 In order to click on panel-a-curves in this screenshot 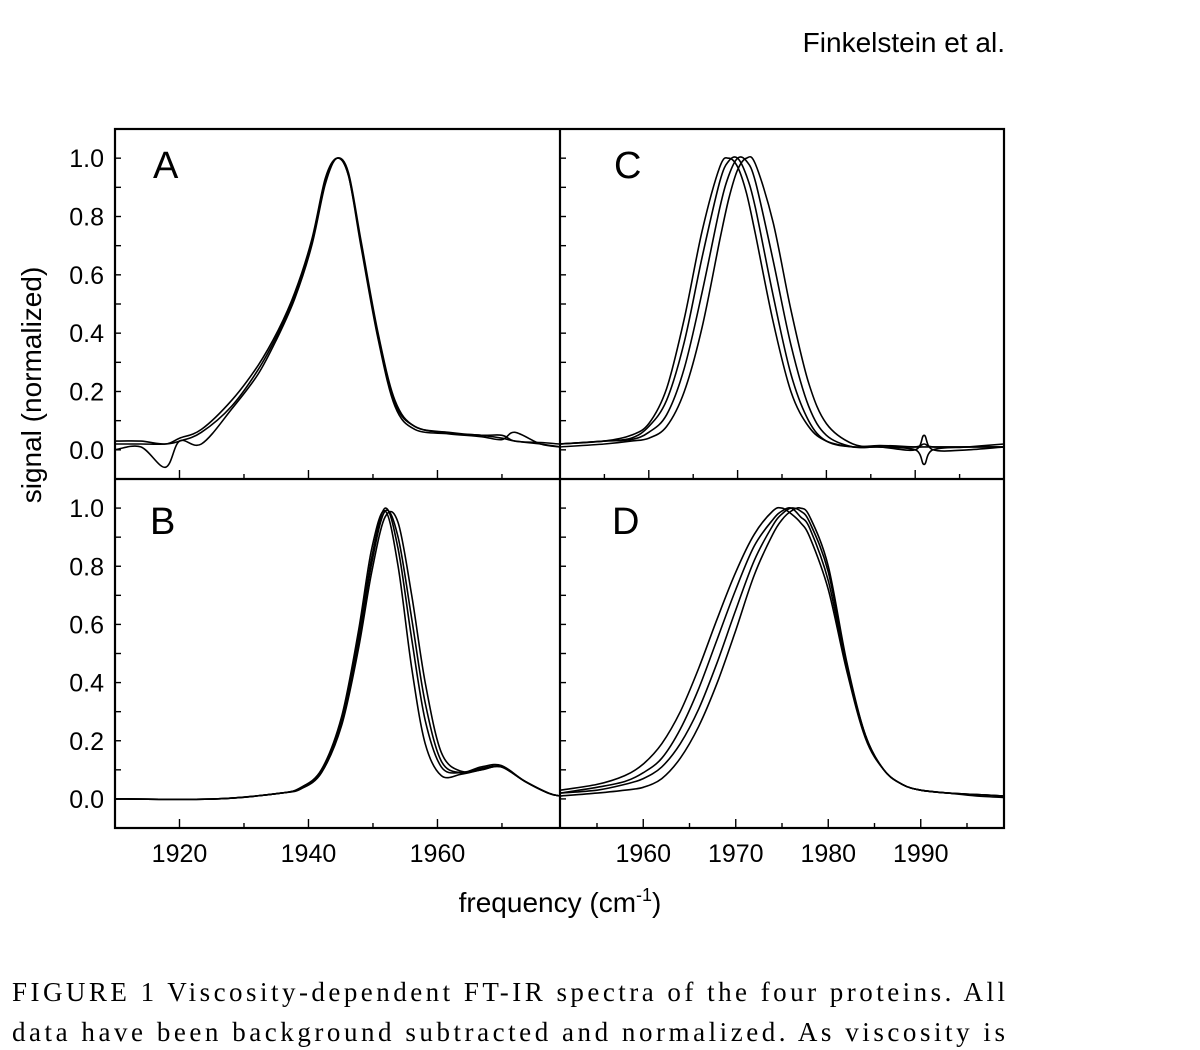, I will do `click(337, 313)`.